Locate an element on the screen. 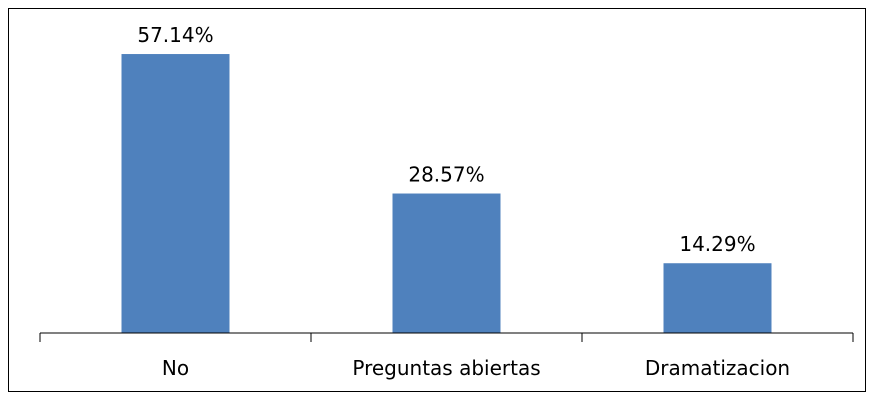 The width and height of the screenshot is (872, 396). data-label: 28.57% is located at coordinates (446, 175).